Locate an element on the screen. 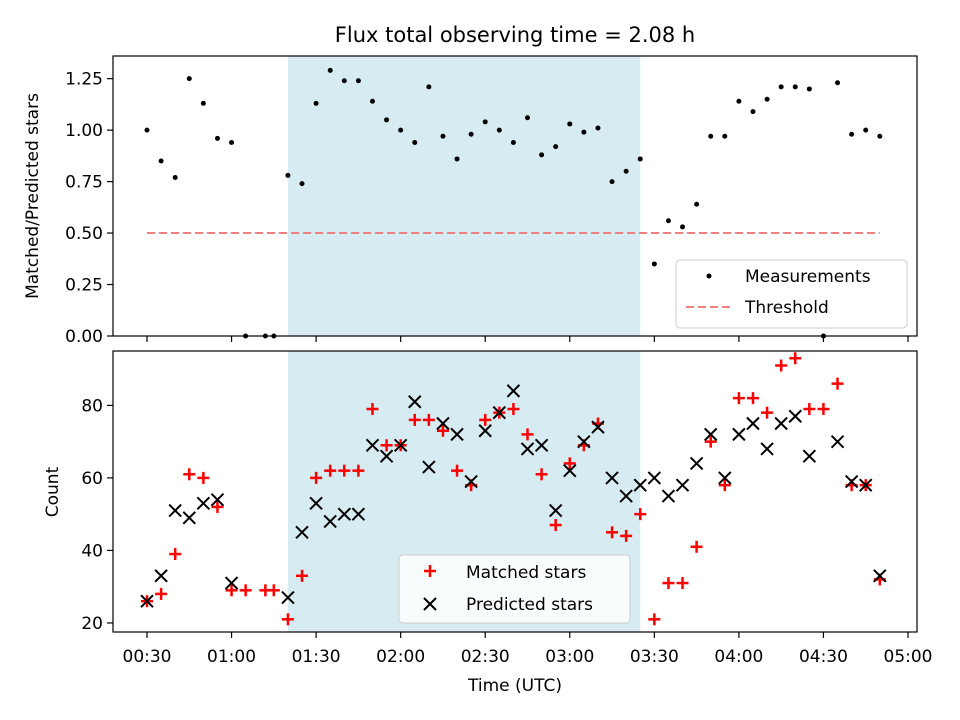 Image resolution: width=960 pixels, height=720 pixels. x-axis-label: Time (UTC) is located at coordinates (514, 686).